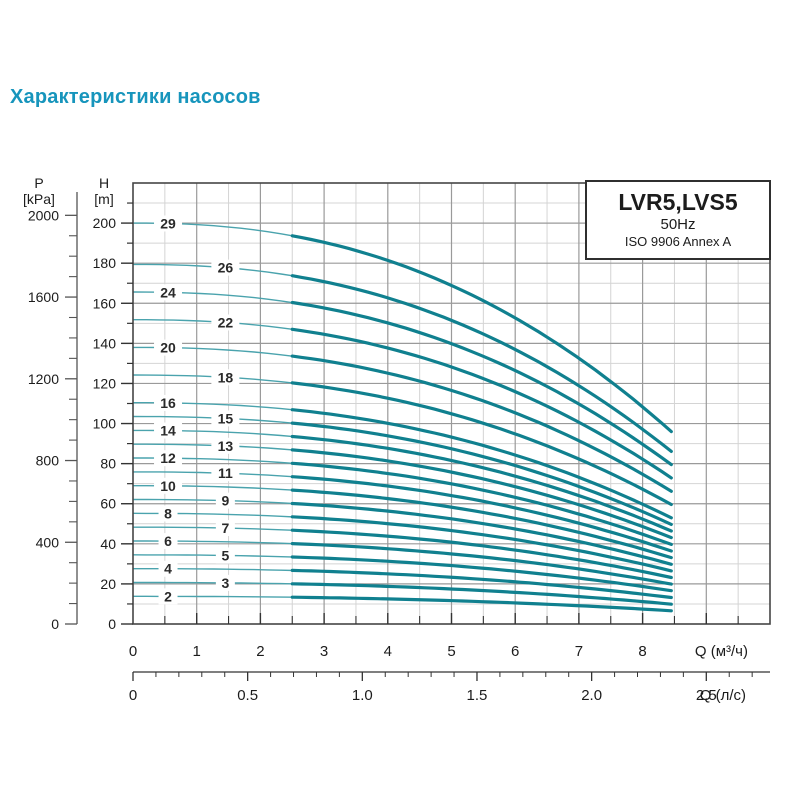  I want to click on curve-label-9: 9, so click(225, 501).